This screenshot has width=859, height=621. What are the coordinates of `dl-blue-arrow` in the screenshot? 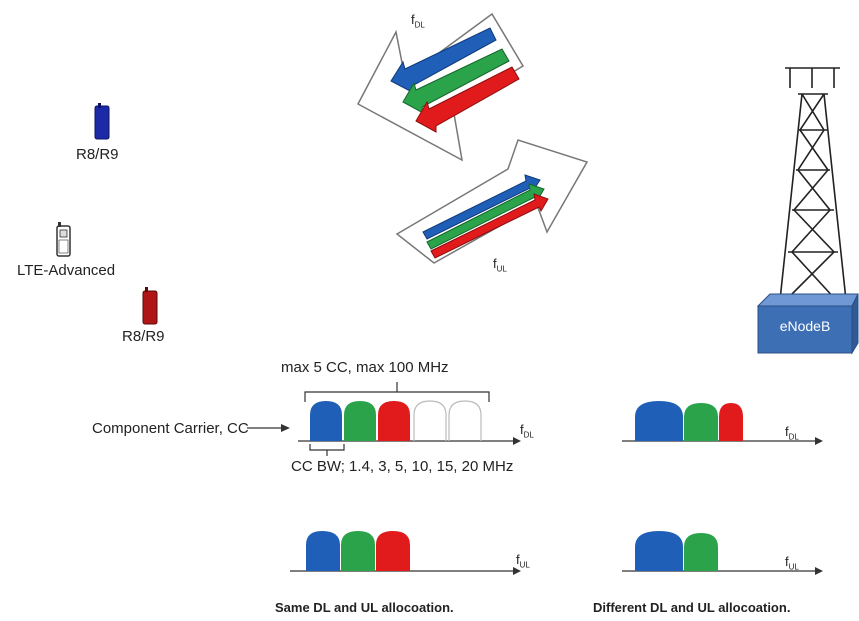 It's located at (443, 60).